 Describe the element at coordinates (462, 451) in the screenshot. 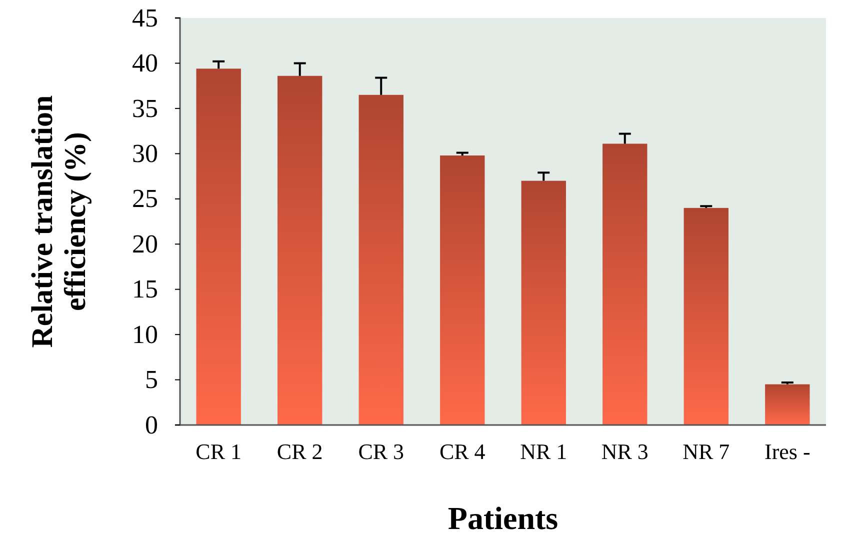

I see `x-tick-label: CR 4` at that location.